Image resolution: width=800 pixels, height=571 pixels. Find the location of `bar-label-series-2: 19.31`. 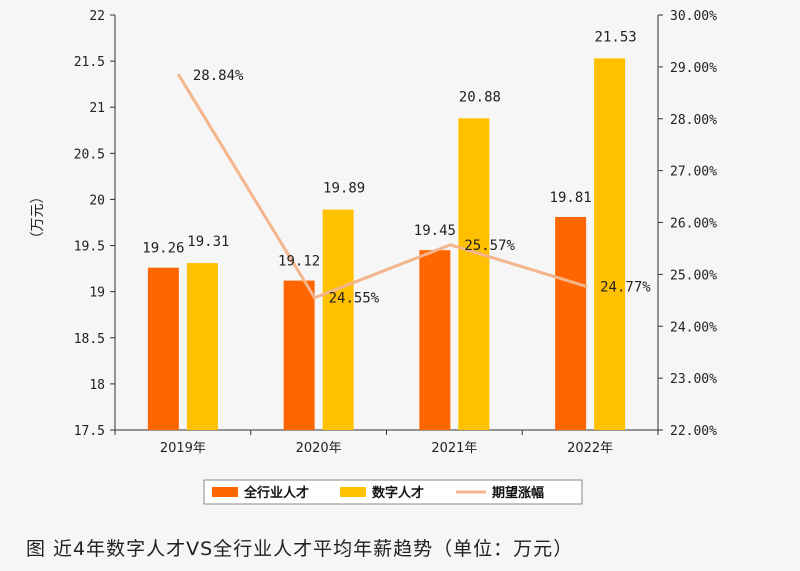

bar-label-series-2: 19.31 is located at coordinates (208, 242).